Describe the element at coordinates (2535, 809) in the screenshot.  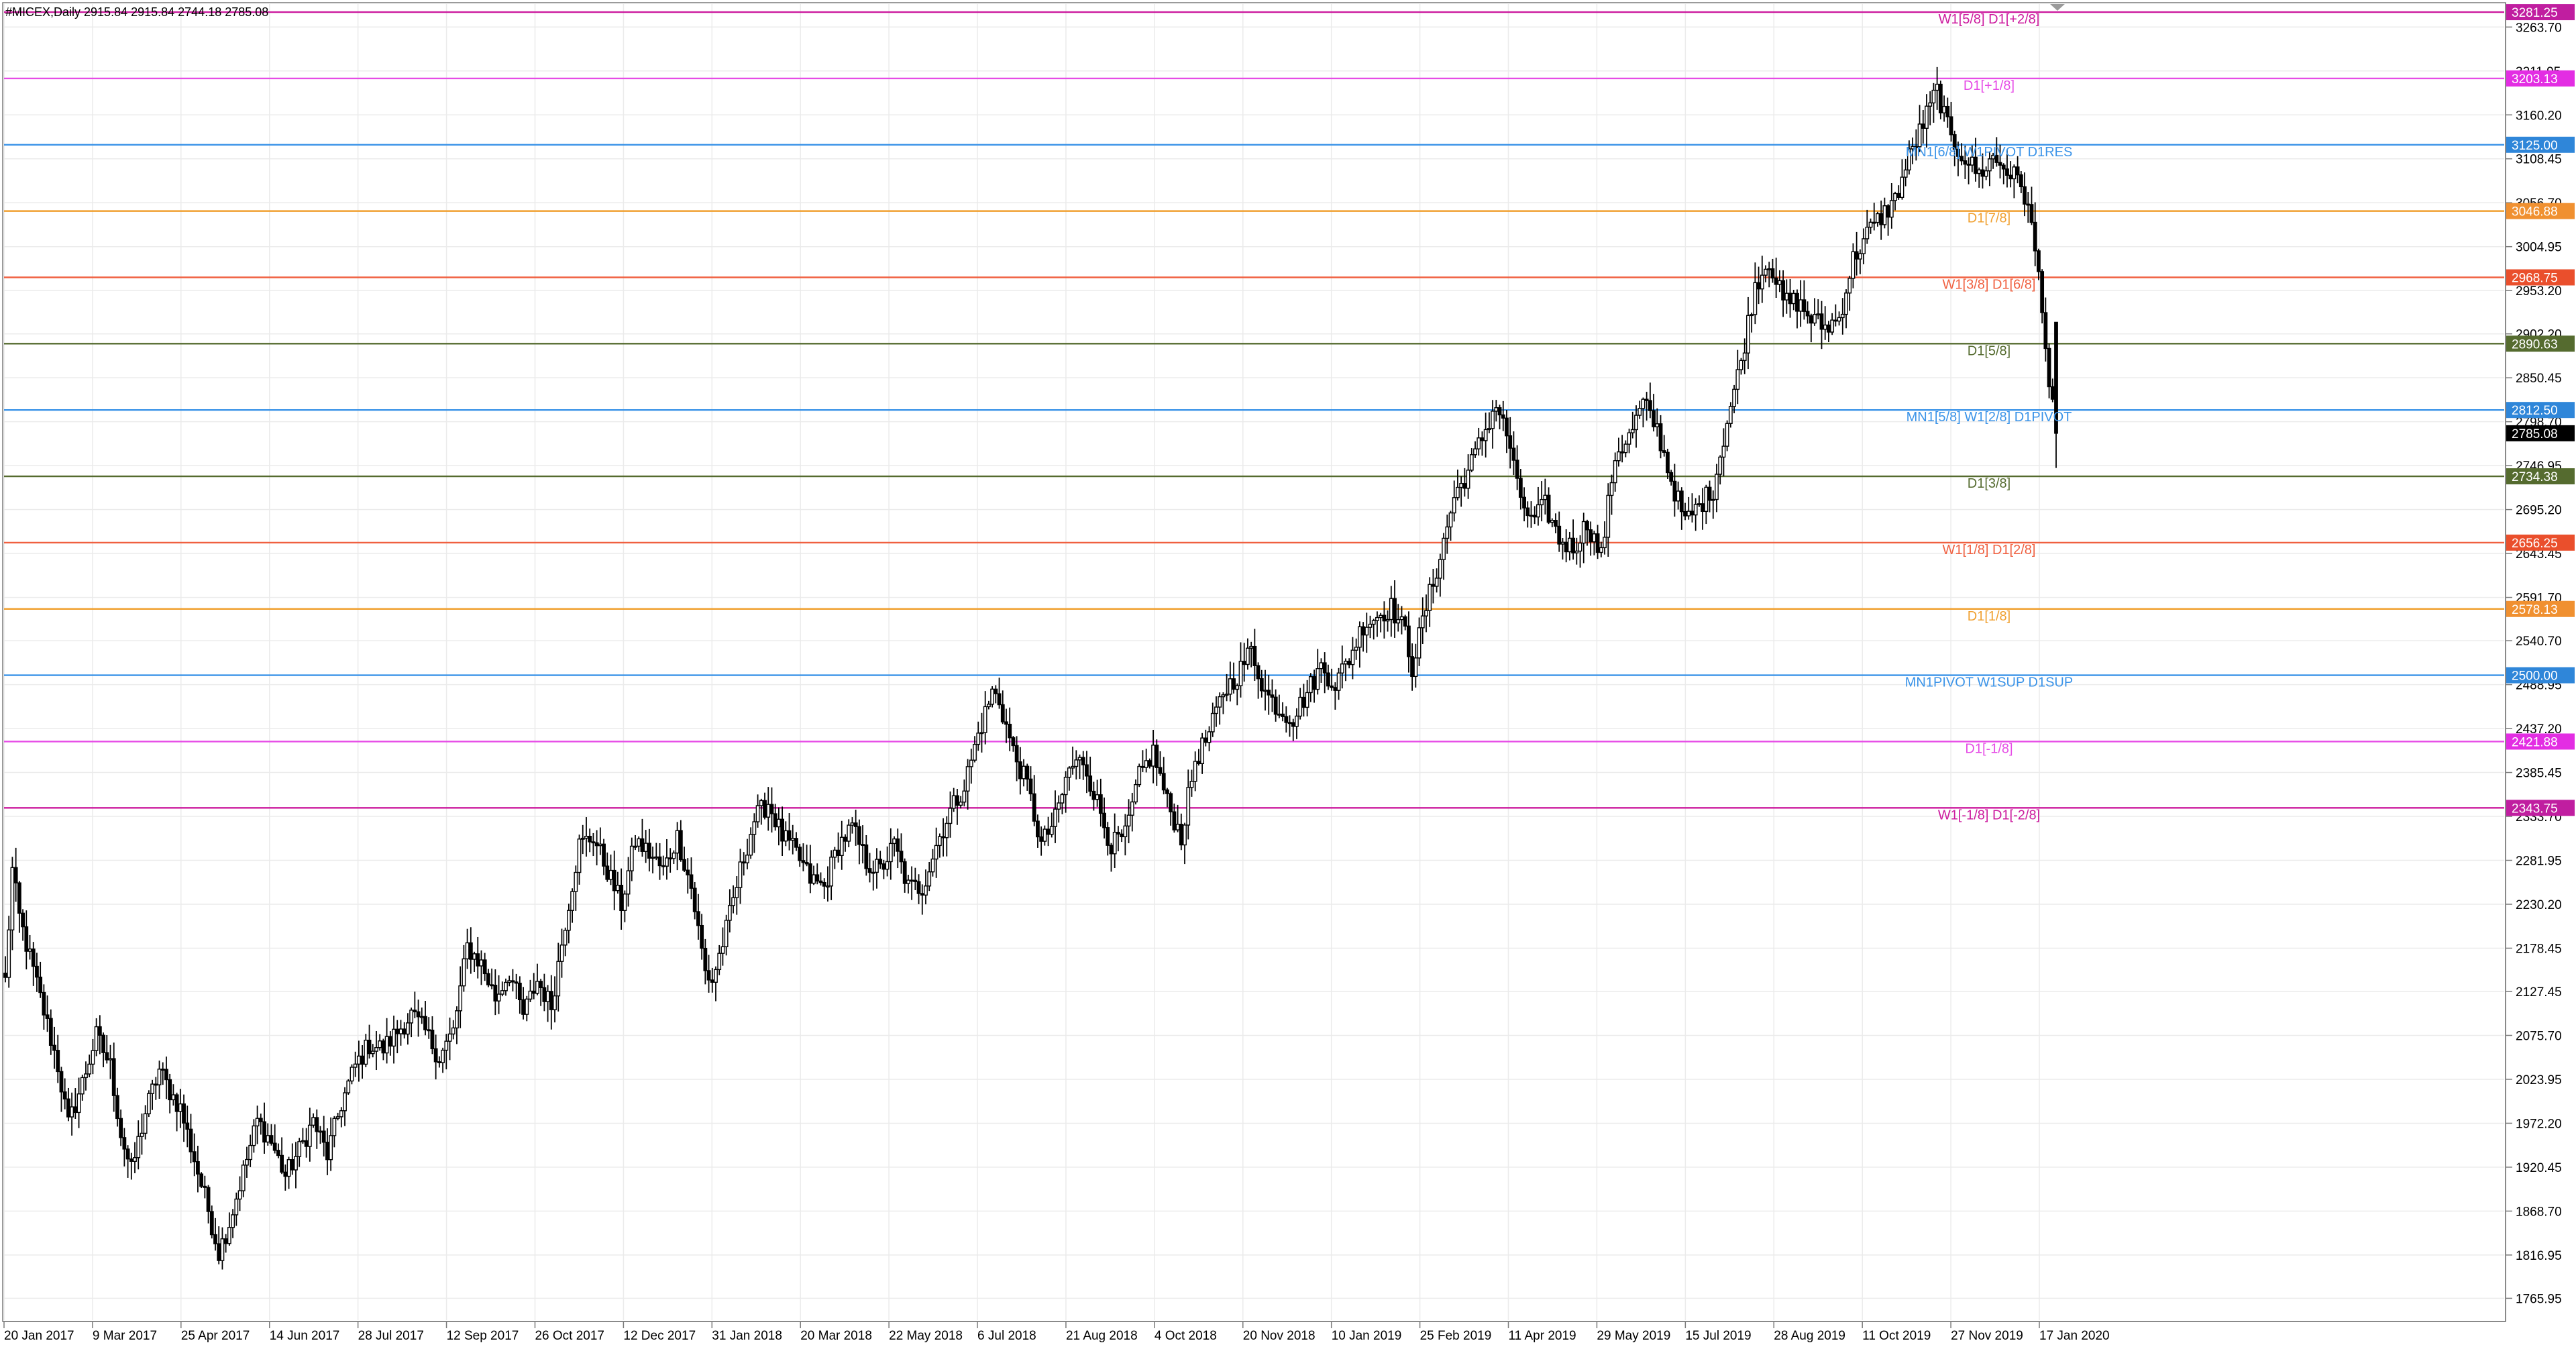
I see `level-price-tag-label: 2343.75` at that location.